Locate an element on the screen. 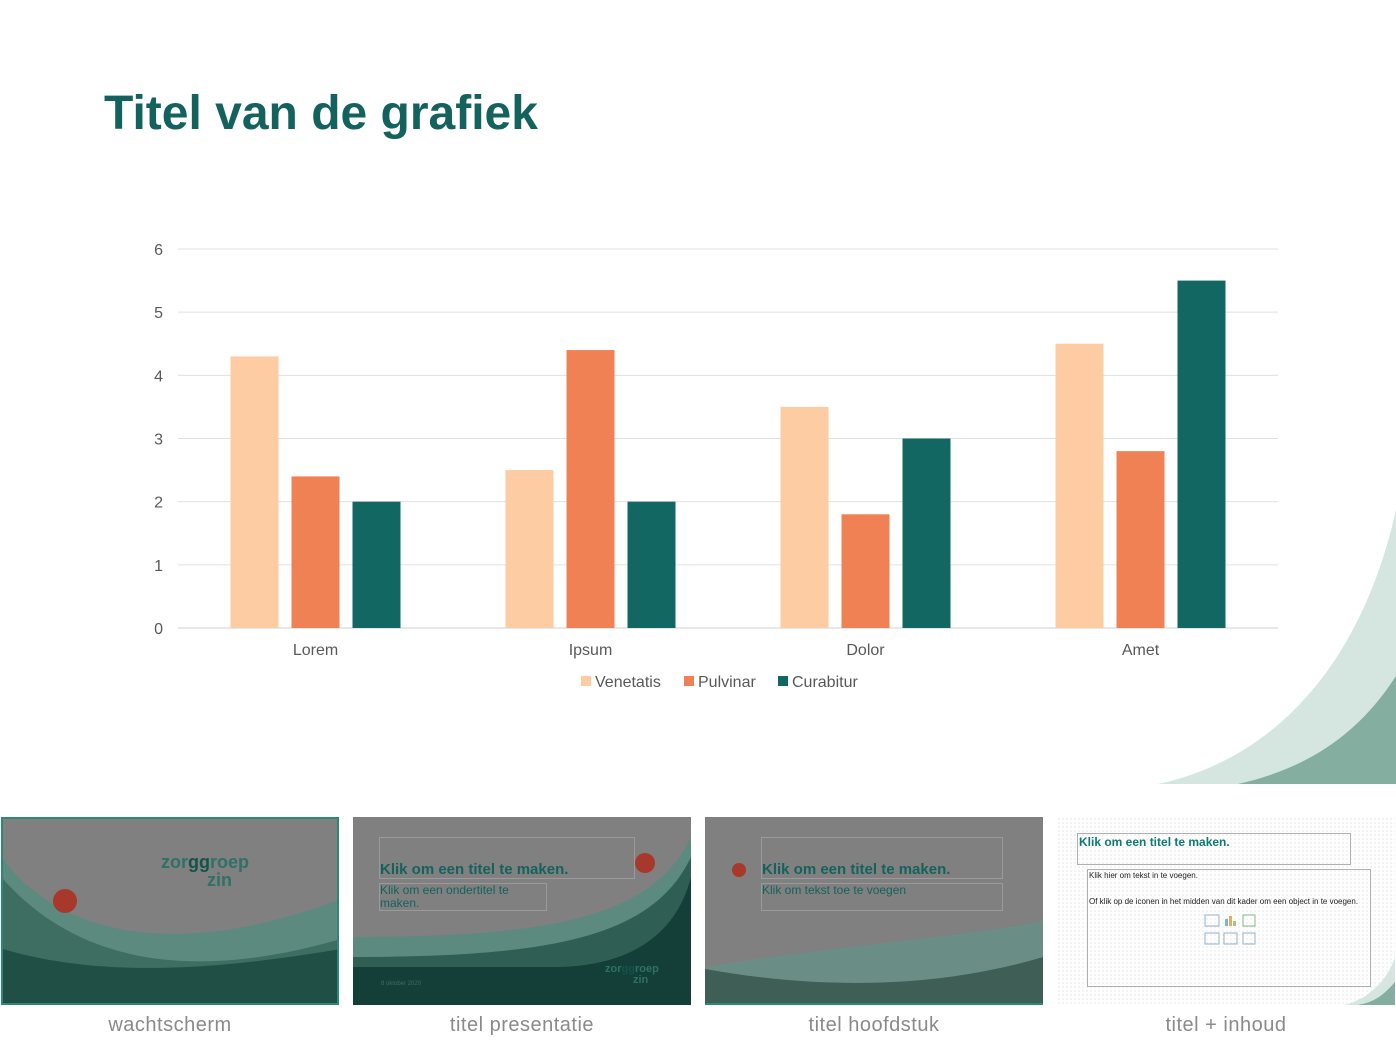  swoosh-dark is located at coordinates (1317, 730).